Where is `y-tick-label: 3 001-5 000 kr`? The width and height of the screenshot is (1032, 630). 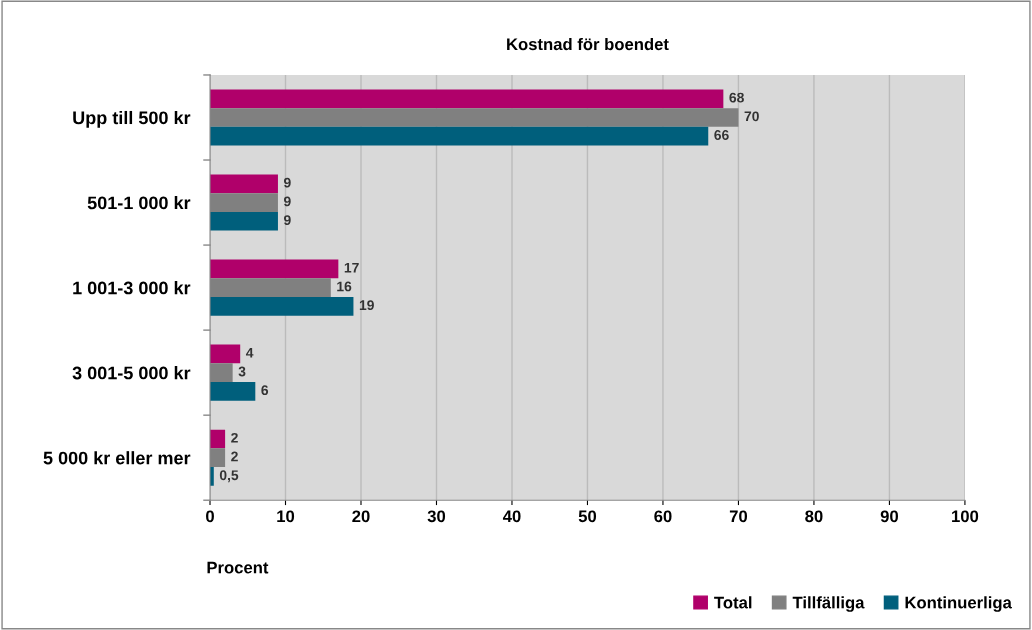 y-tick-label: 3 001-5 000 kr is located at coordinates (131, 373).